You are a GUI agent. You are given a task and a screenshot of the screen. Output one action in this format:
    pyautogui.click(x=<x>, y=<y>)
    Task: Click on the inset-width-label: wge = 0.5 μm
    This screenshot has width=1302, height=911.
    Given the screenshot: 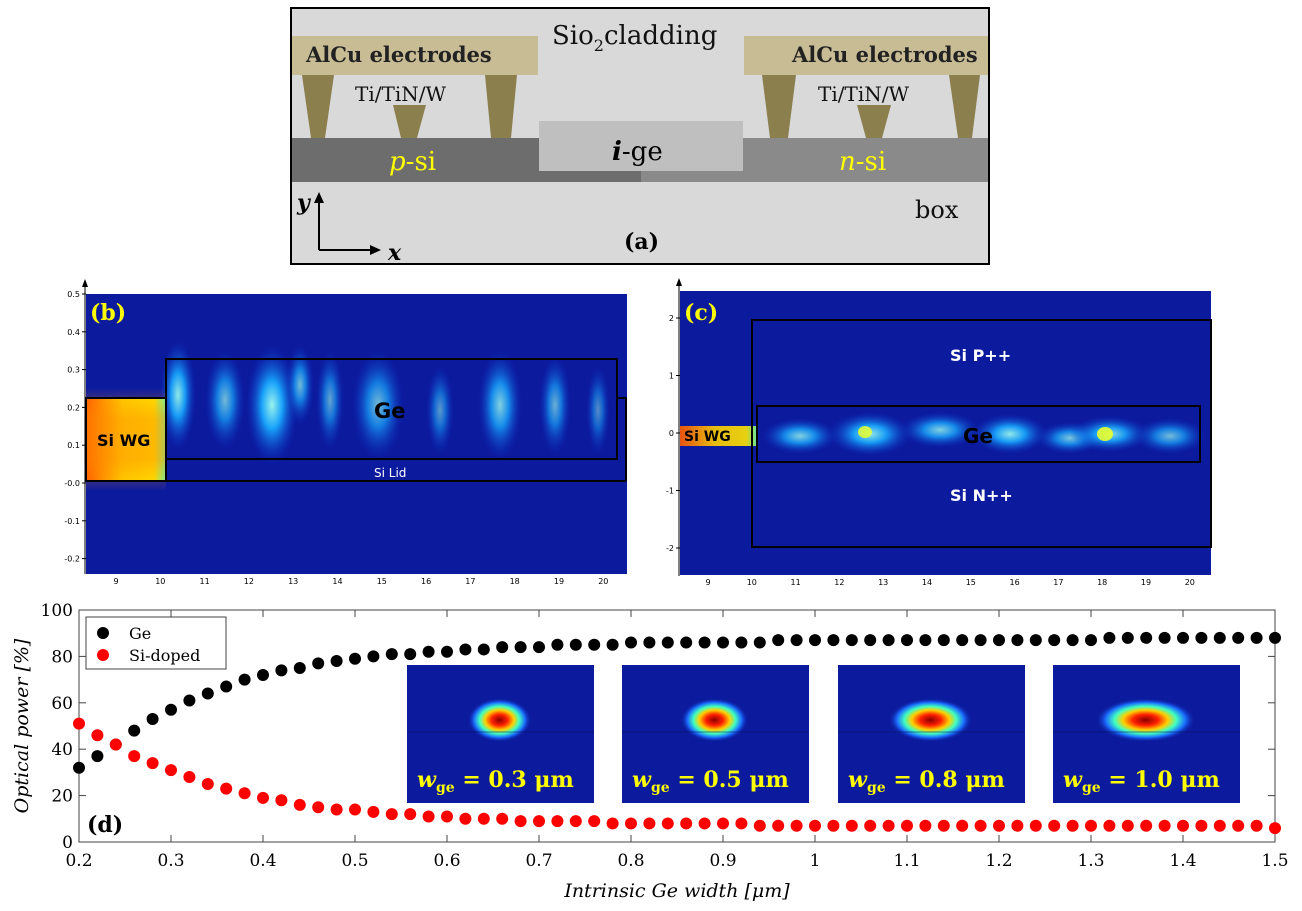 What is the action you would take?
    pyautogui.click(x=710, y=781)
    